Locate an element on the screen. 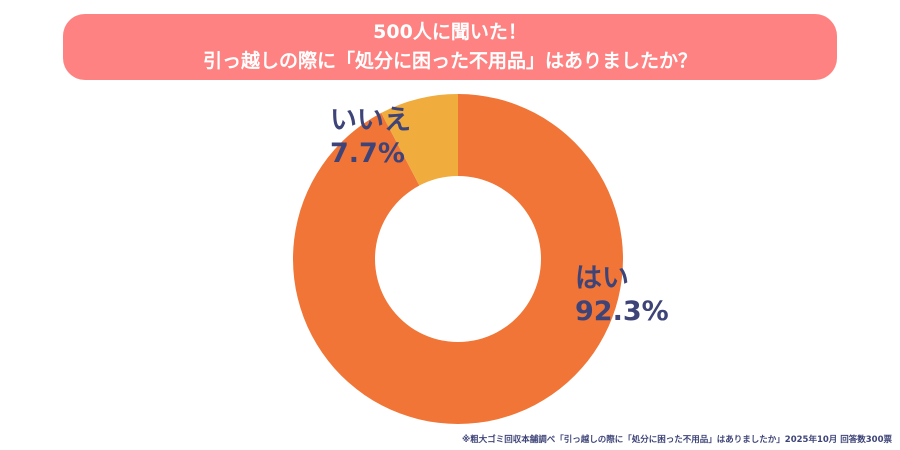 Image resolution: width=900 pixels, height=450 pixels. label-yes-value: 92.3% is located at coordinates (622, 311).